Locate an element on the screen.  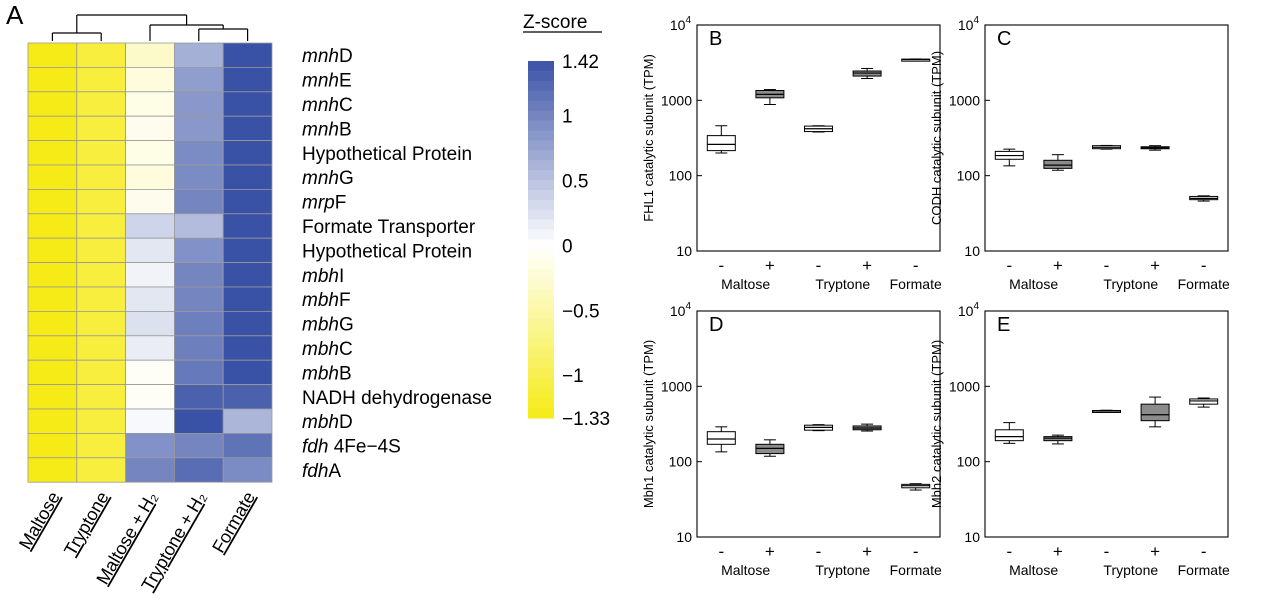
y-tick-label: 10⁴ is located at coordinates (681, 310).